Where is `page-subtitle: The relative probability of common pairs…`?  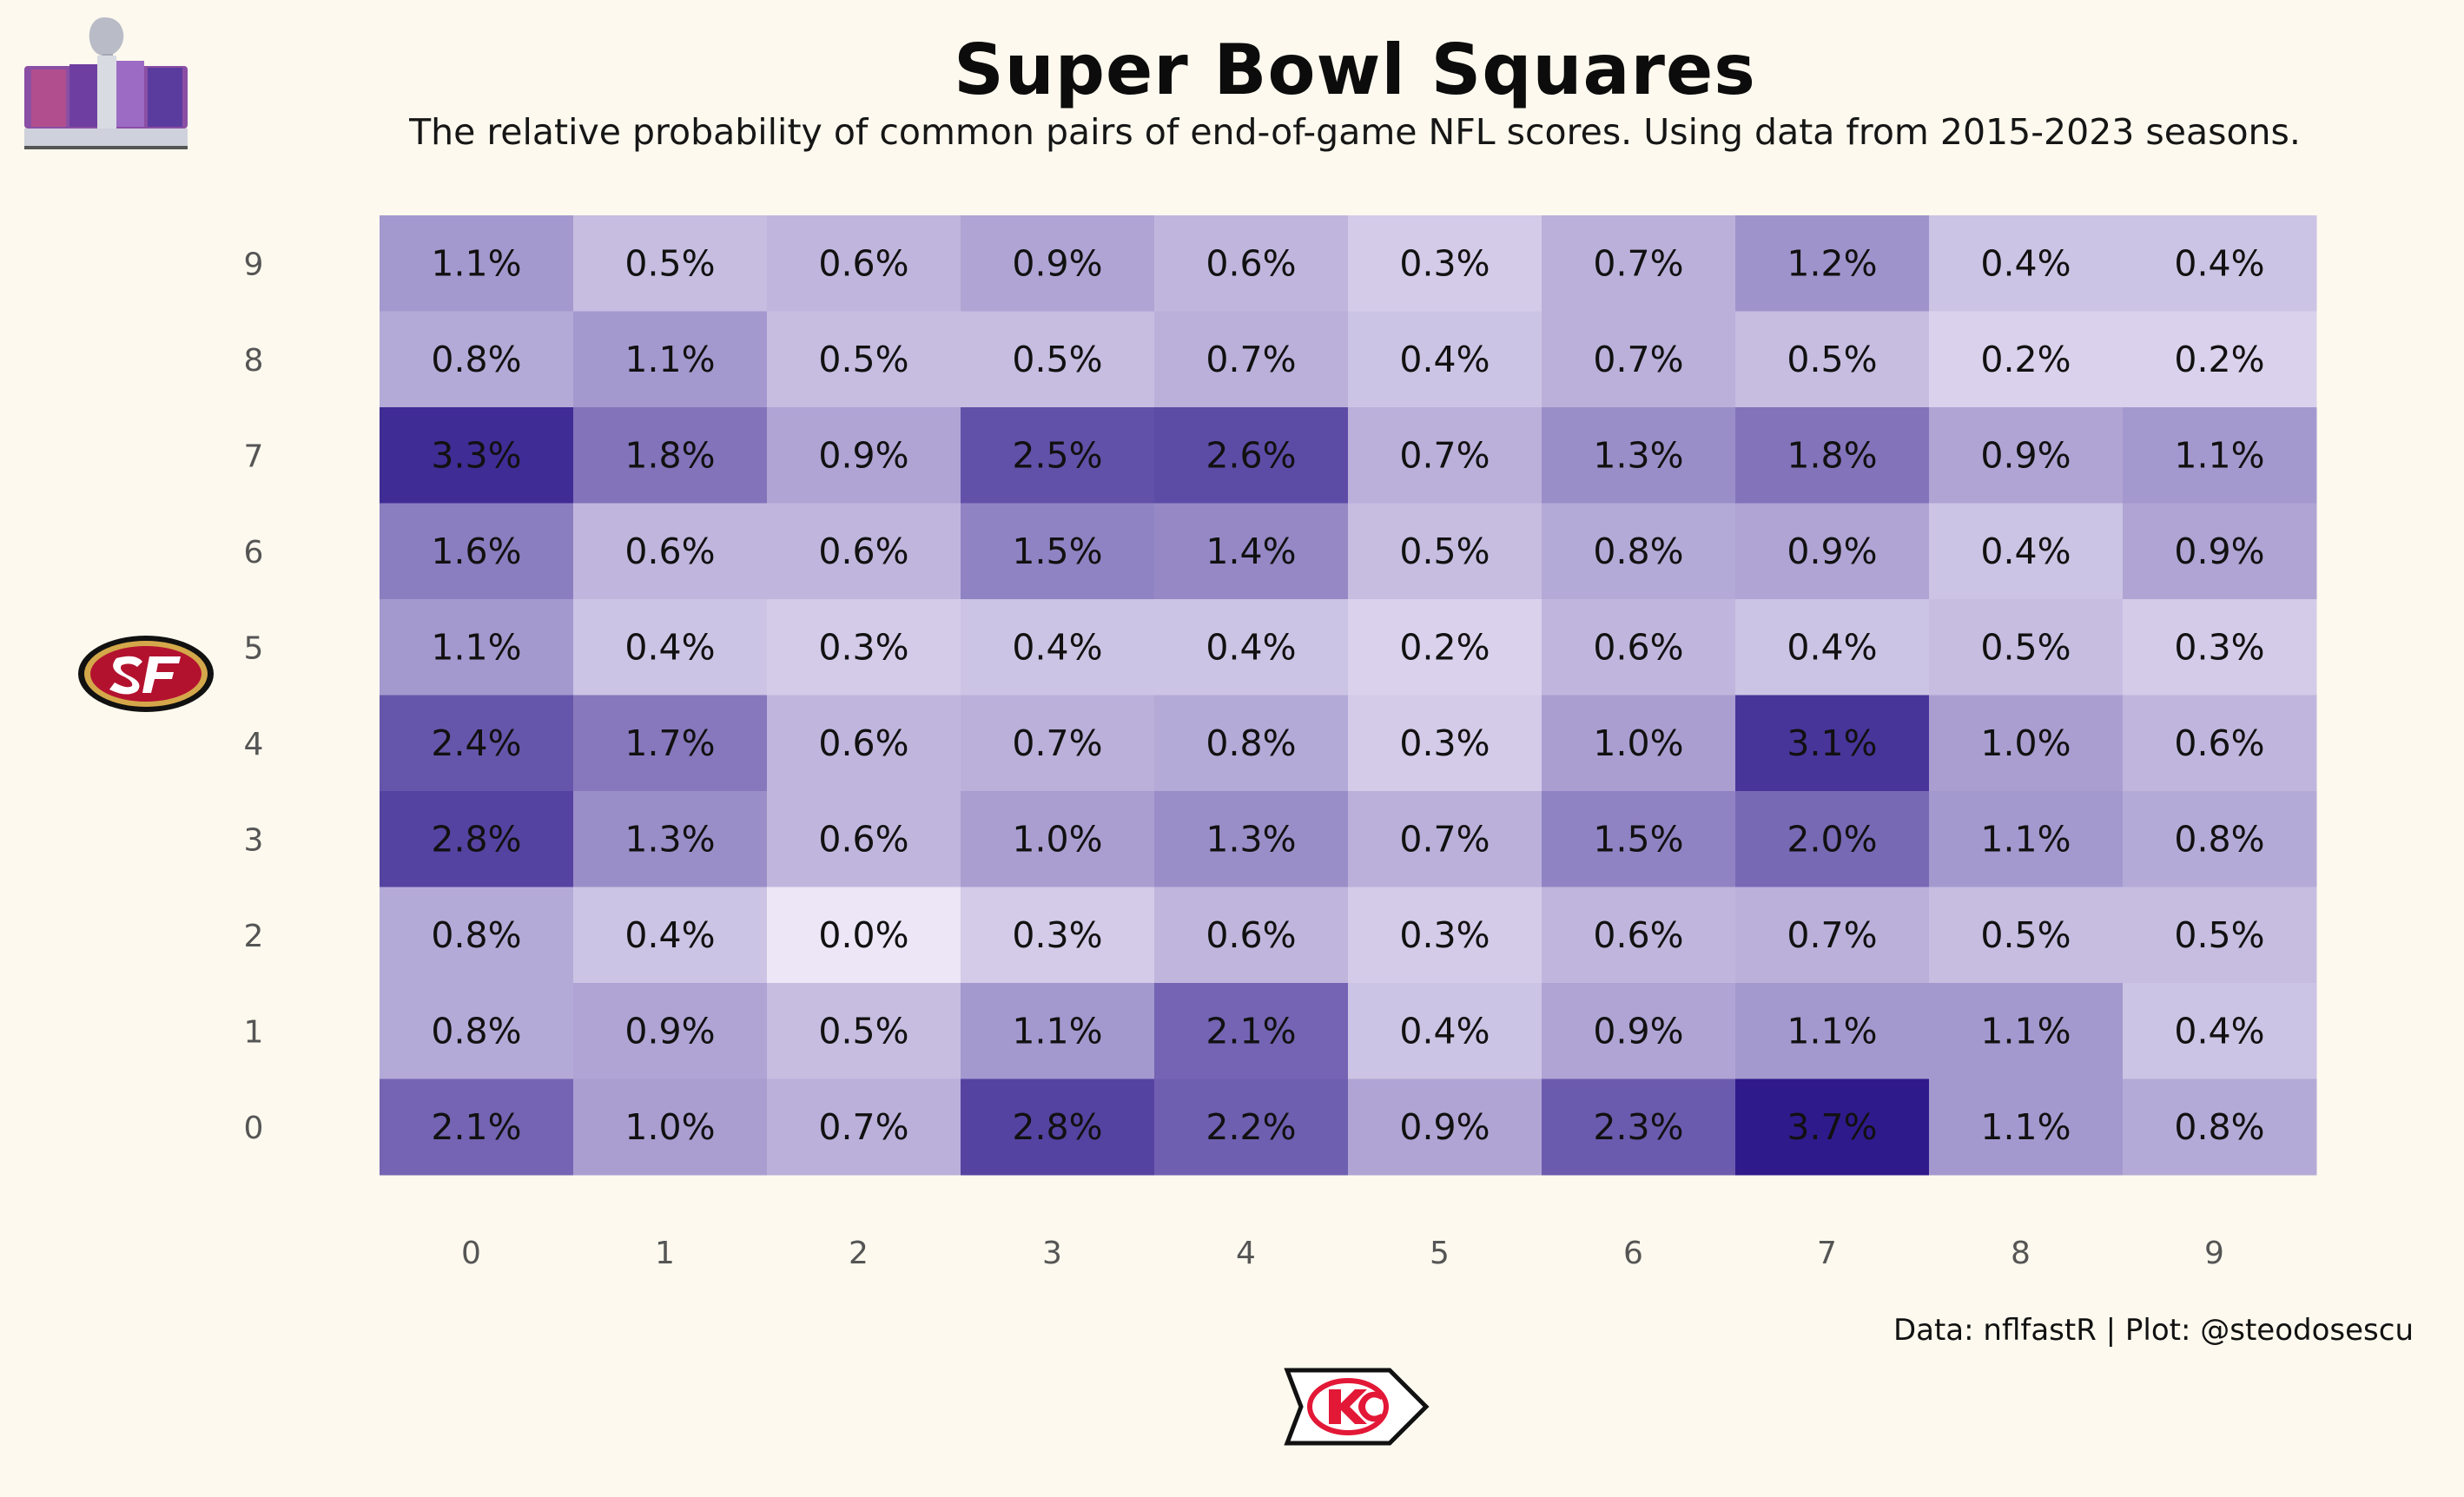 page-subtitle: The relative probability of common pairs… is located at coordinates (1355, 132).